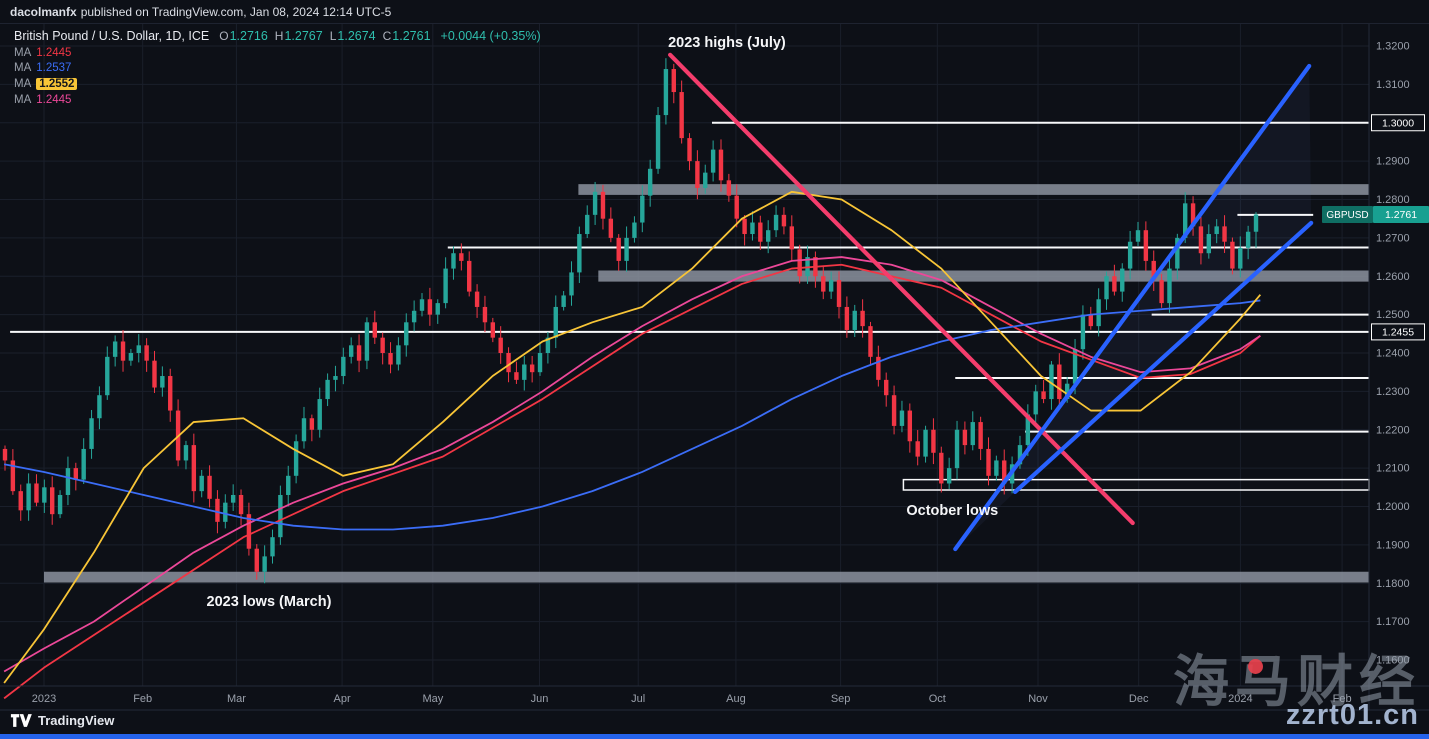 The height and width of the screenshot is (739, 1429). I want to click on price-tick-label: 1.3200, so click(1393, 47).